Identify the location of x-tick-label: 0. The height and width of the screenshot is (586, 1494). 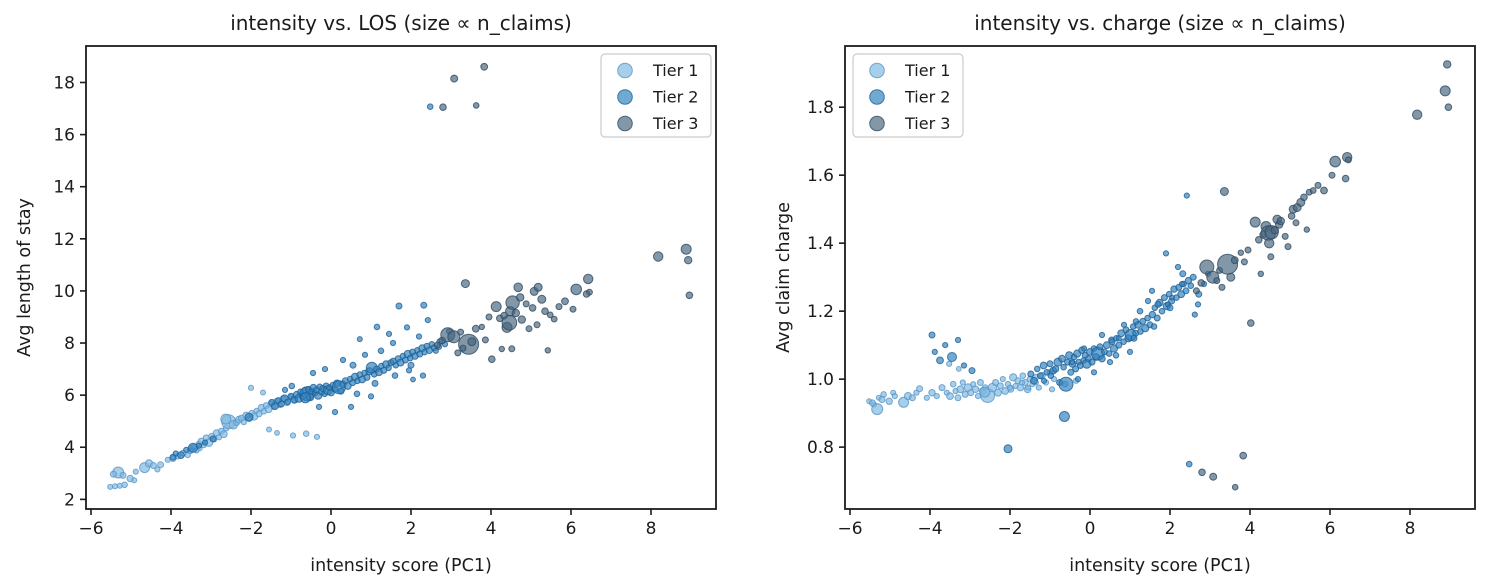
(1090, 529).